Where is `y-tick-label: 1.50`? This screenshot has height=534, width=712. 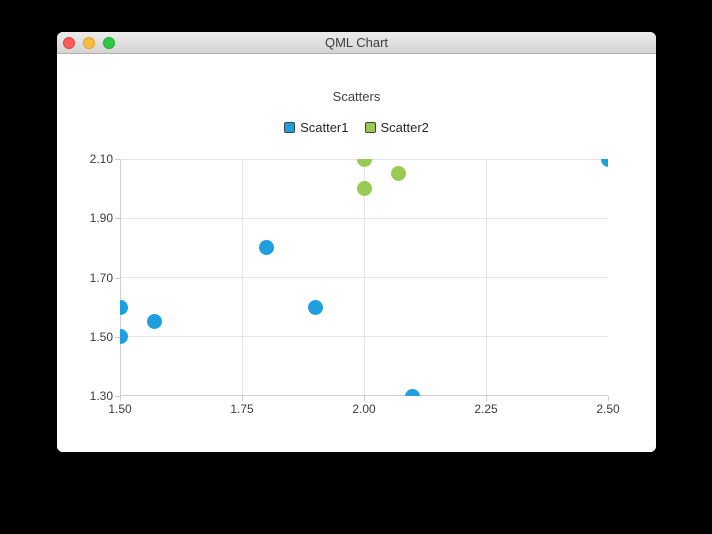
y-tick-label: 1.50 is located at coordinates (101, 336).